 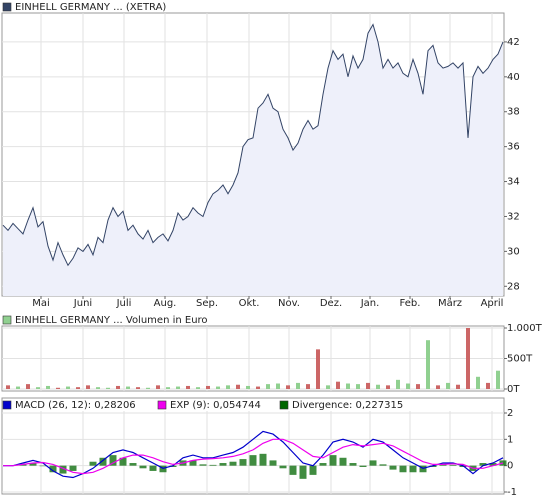 What do you see at coordinates (513, 77) in the screenshot?
I see `y-tick-label: 40` at bounding box center [513, 77].